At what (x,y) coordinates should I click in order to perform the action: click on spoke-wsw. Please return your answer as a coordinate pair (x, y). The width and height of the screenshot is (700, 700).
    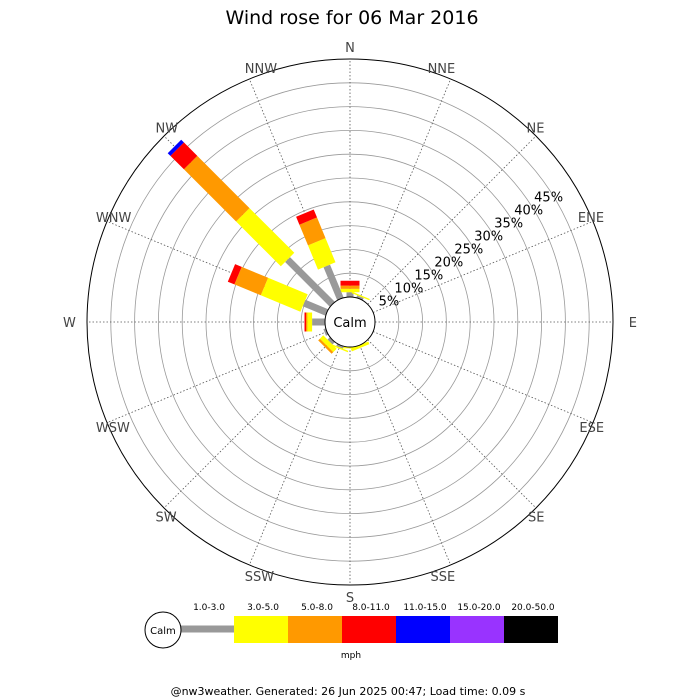
    Looking at the image, I should click on (217, 377).